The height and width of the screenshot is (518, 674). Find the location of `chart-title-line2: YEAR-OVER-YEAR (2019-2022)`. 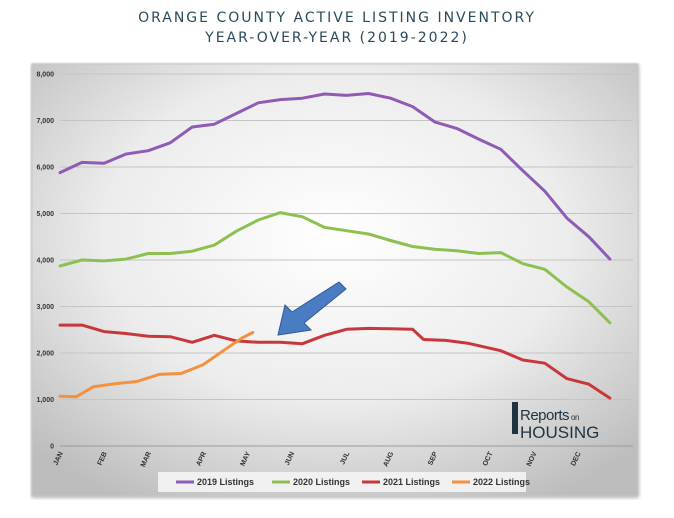

chart-title-line2: YEAR-OVER-YEAR (2019-2022) is located at coordinates (337, 38).